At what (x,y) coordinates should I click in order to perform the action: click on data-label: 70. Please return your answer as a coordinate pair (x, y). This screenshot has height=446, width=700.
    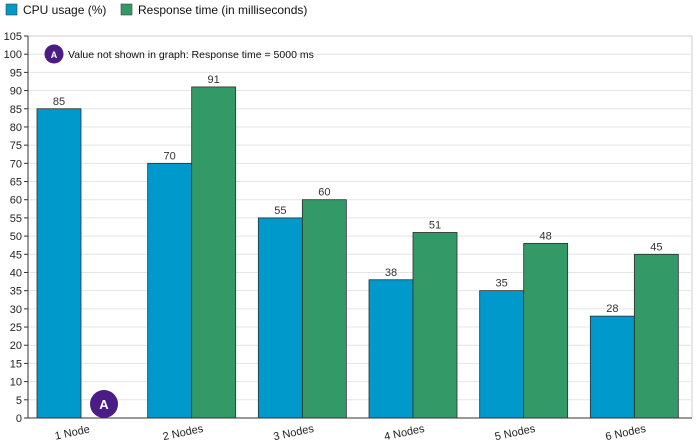
    Looking at the image, I should click on (170, 156).